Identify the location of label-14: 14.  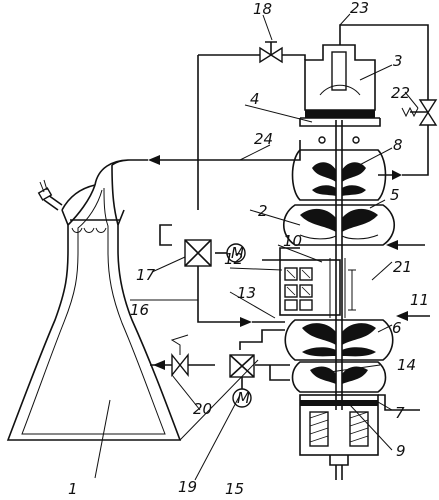
(406, 365).